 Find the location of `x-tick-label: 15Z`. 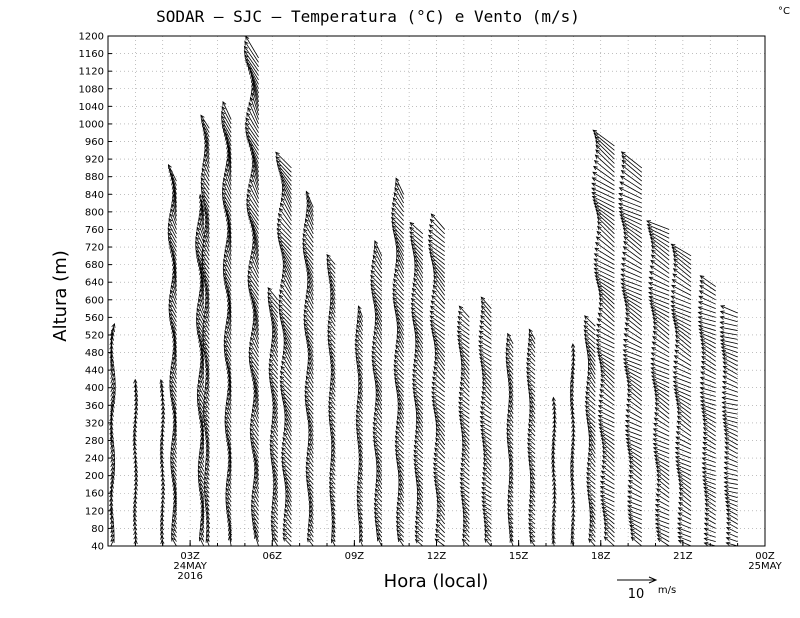

x-tick-label: 15Z is located at coordinates (519, 556).